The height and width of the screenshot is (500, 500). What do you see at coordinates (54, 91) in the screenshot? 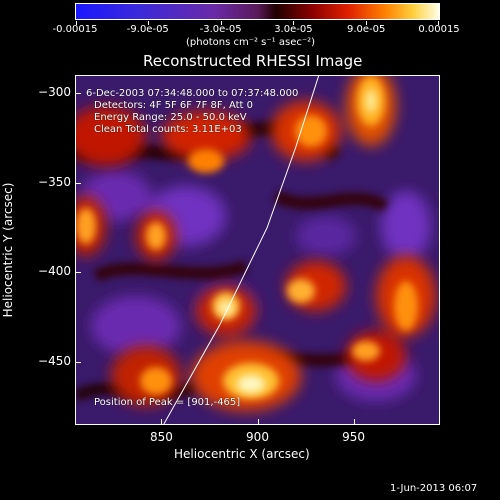
I see `y-tick-label: −300` at bounding box center [54, 91].